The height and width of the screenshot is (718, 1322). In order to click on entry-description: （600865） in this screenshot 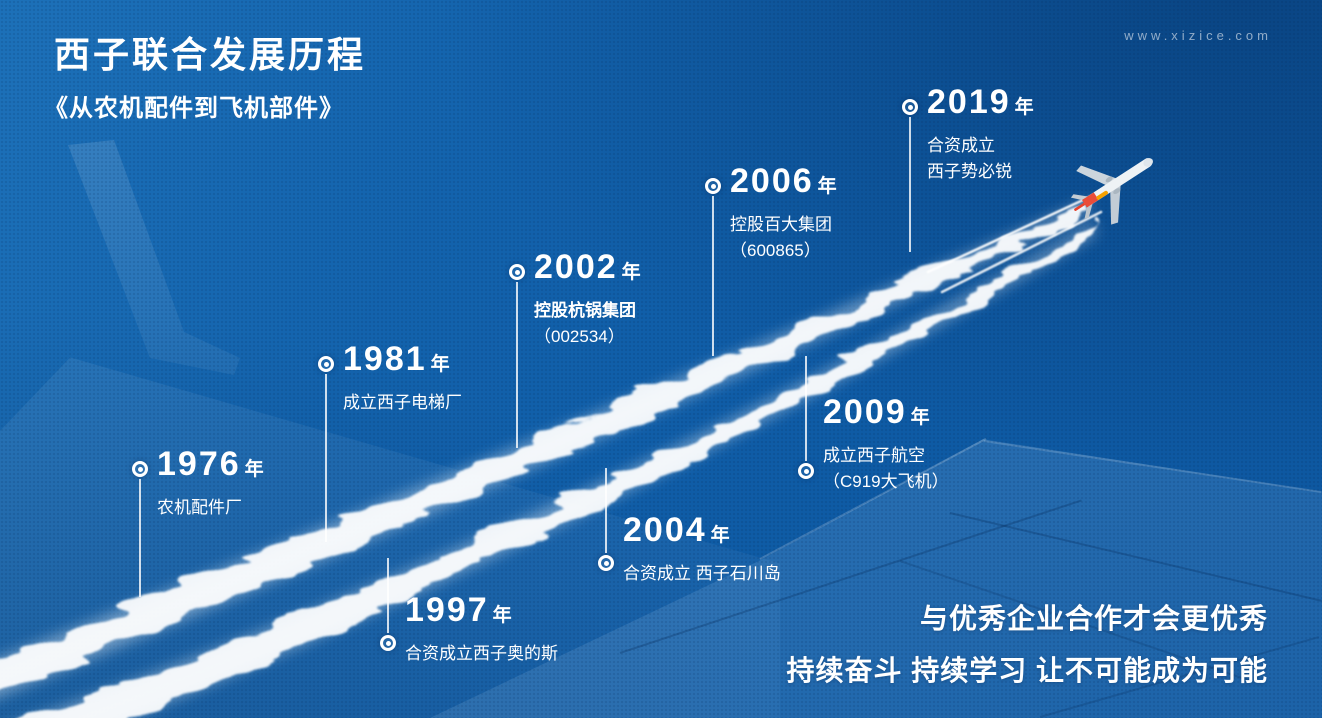, I will do `click(775, 250)`.